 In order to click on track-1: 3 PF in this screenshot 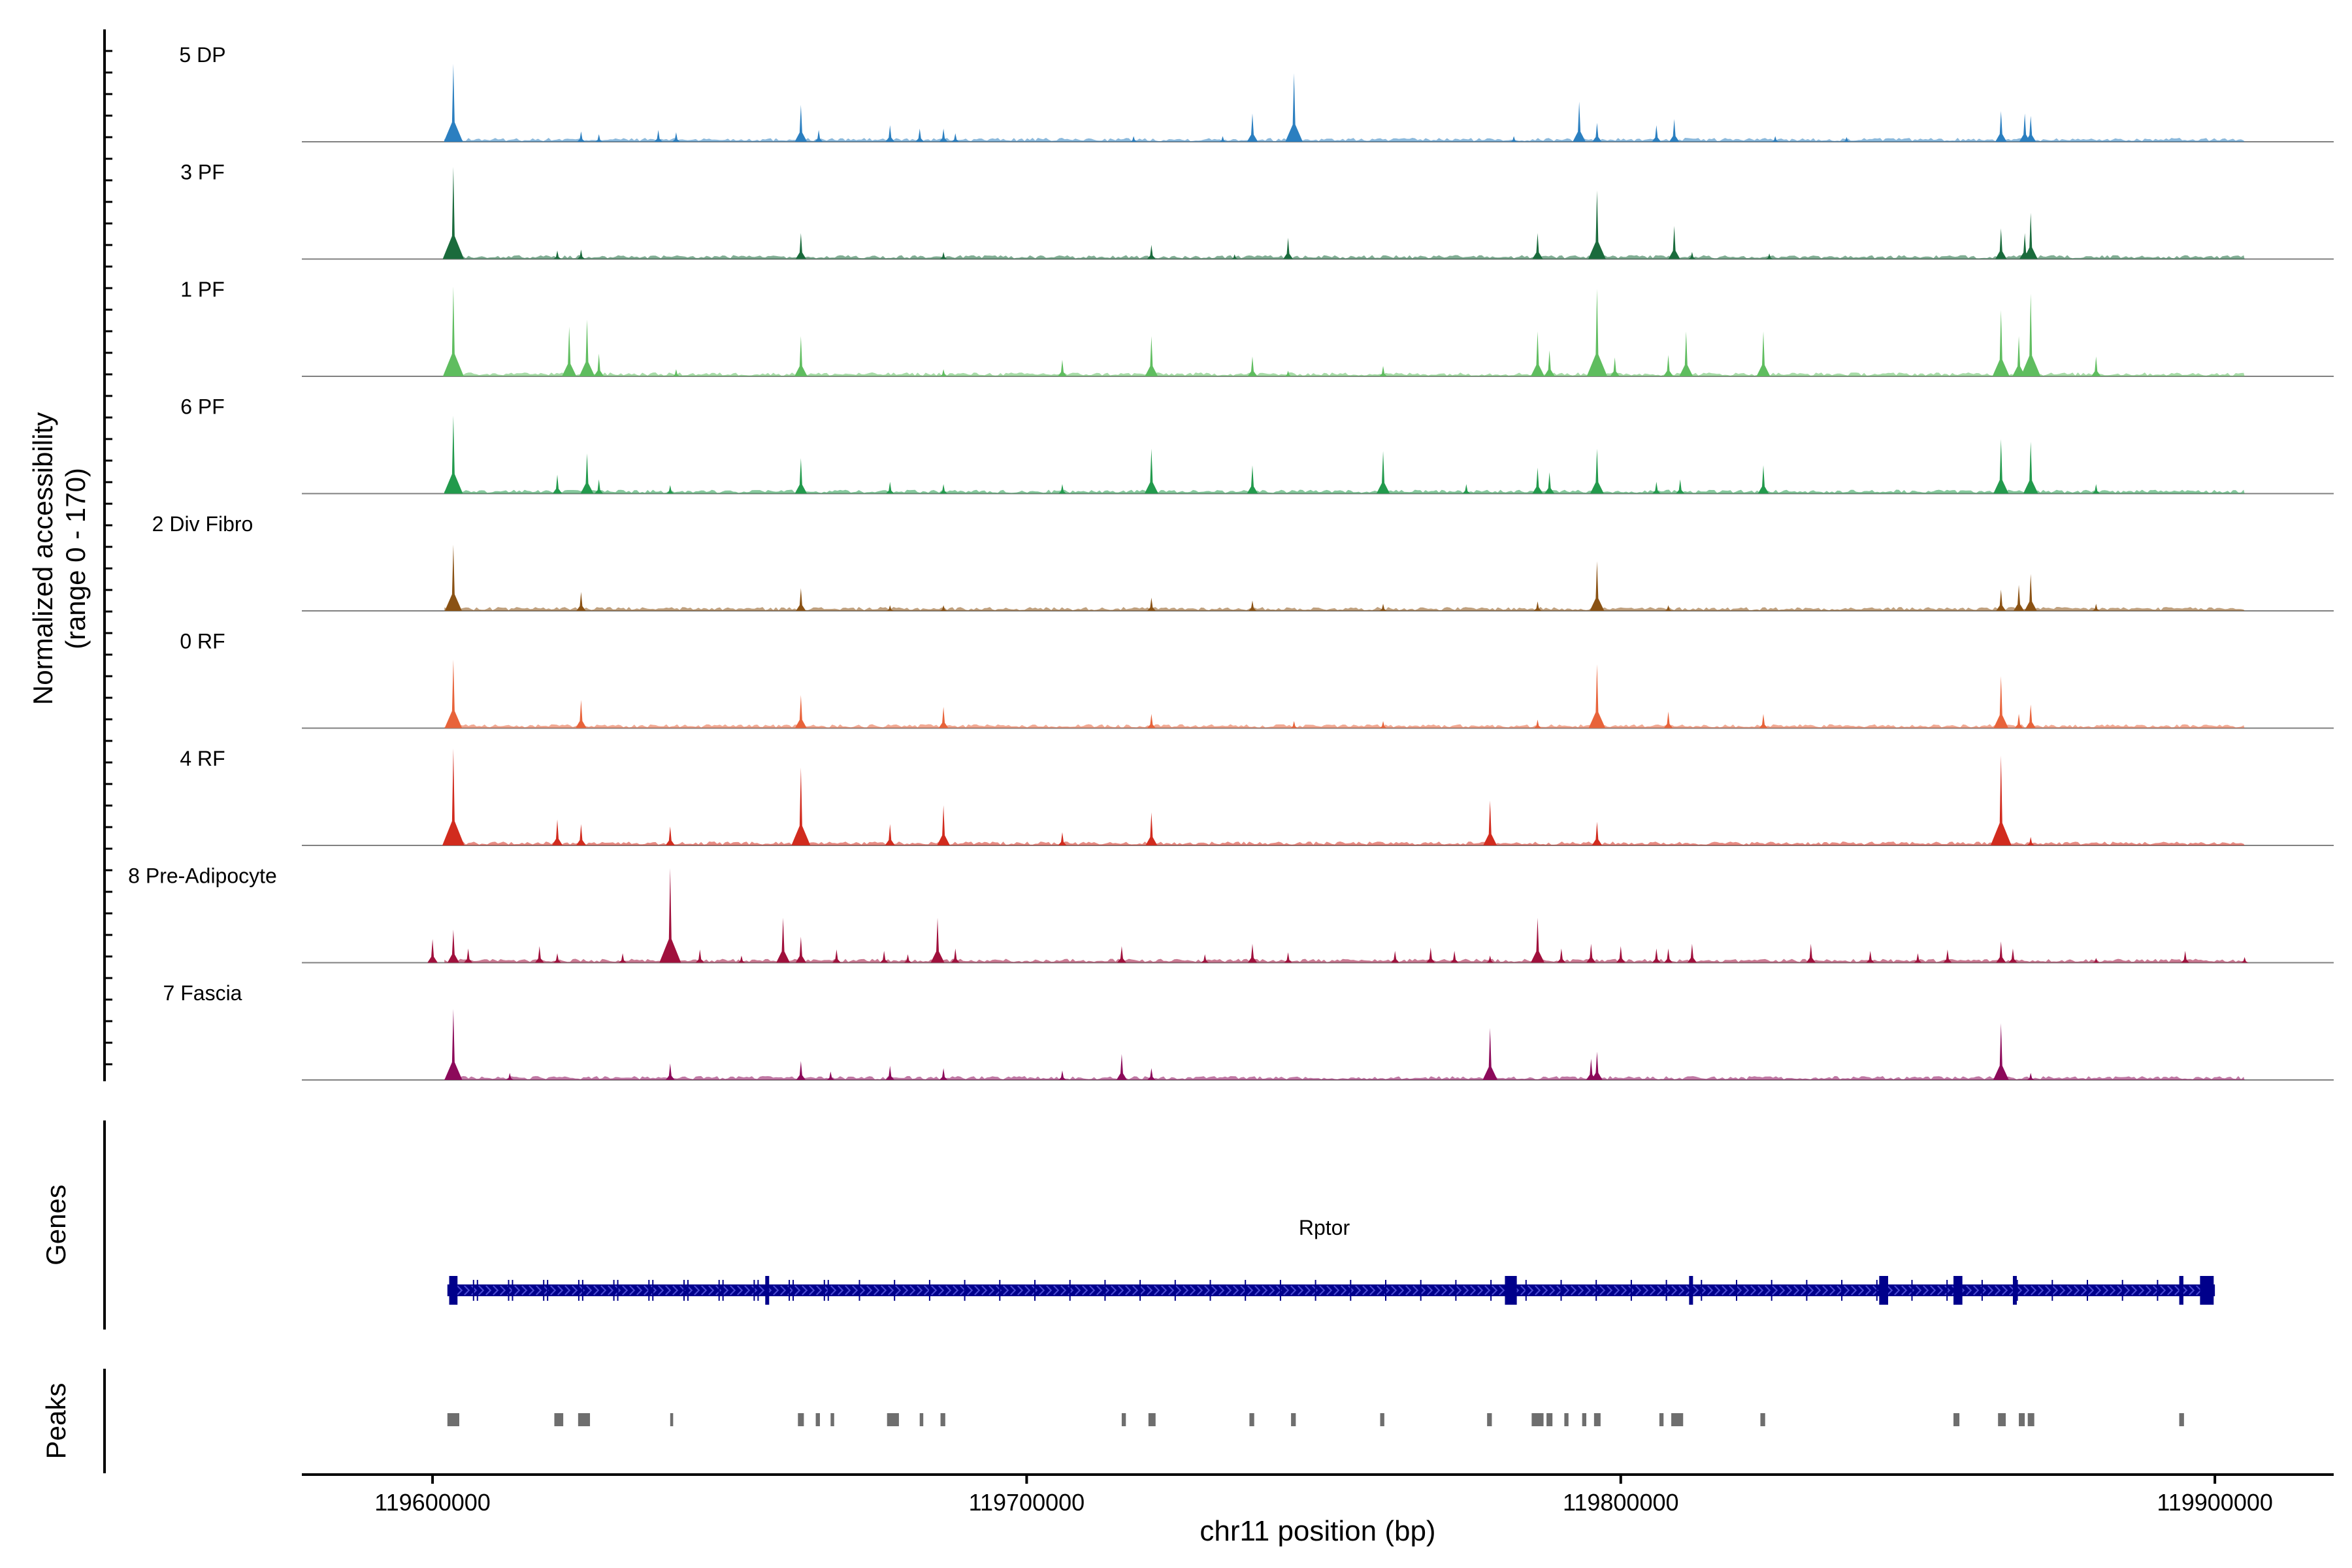, I will do `click(1257, 210)`.